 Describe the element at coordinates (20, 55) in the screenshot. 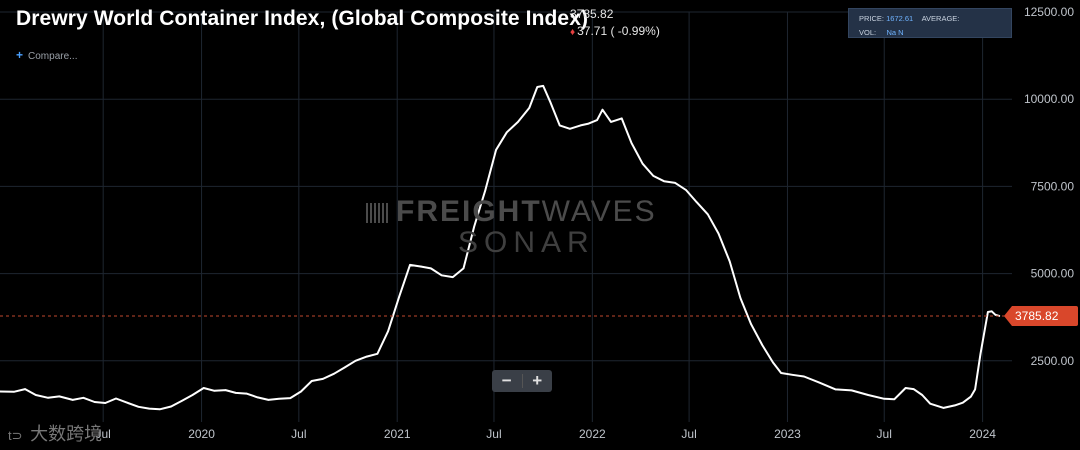

I see `plus-icon: +` at that location.